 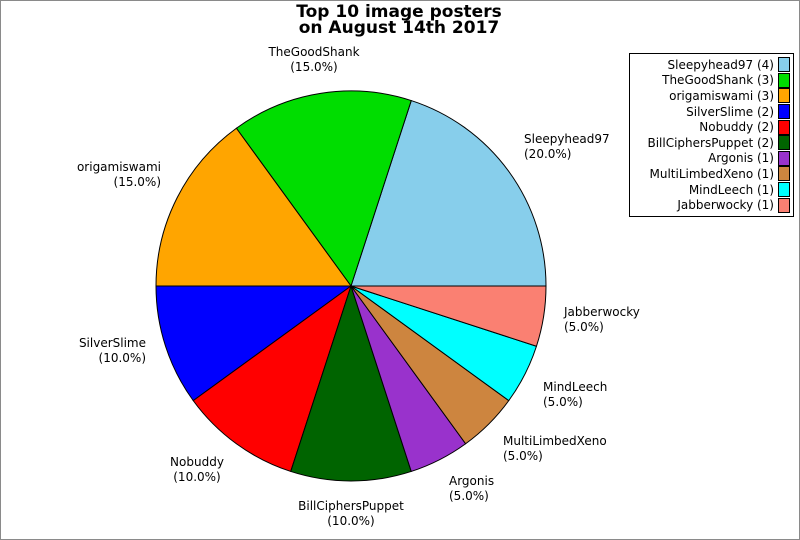 What do you see at coordinates (575, 387) in the screenshot?
I see `slice-name: MindLeech` at bounding box center [575, 387].